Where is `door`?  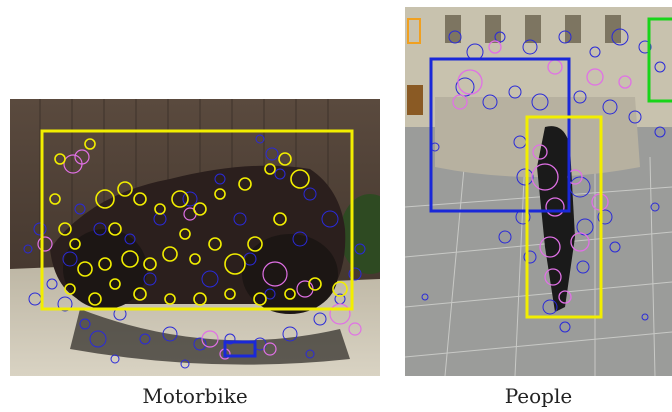 door is located at coordinates (415, 100).